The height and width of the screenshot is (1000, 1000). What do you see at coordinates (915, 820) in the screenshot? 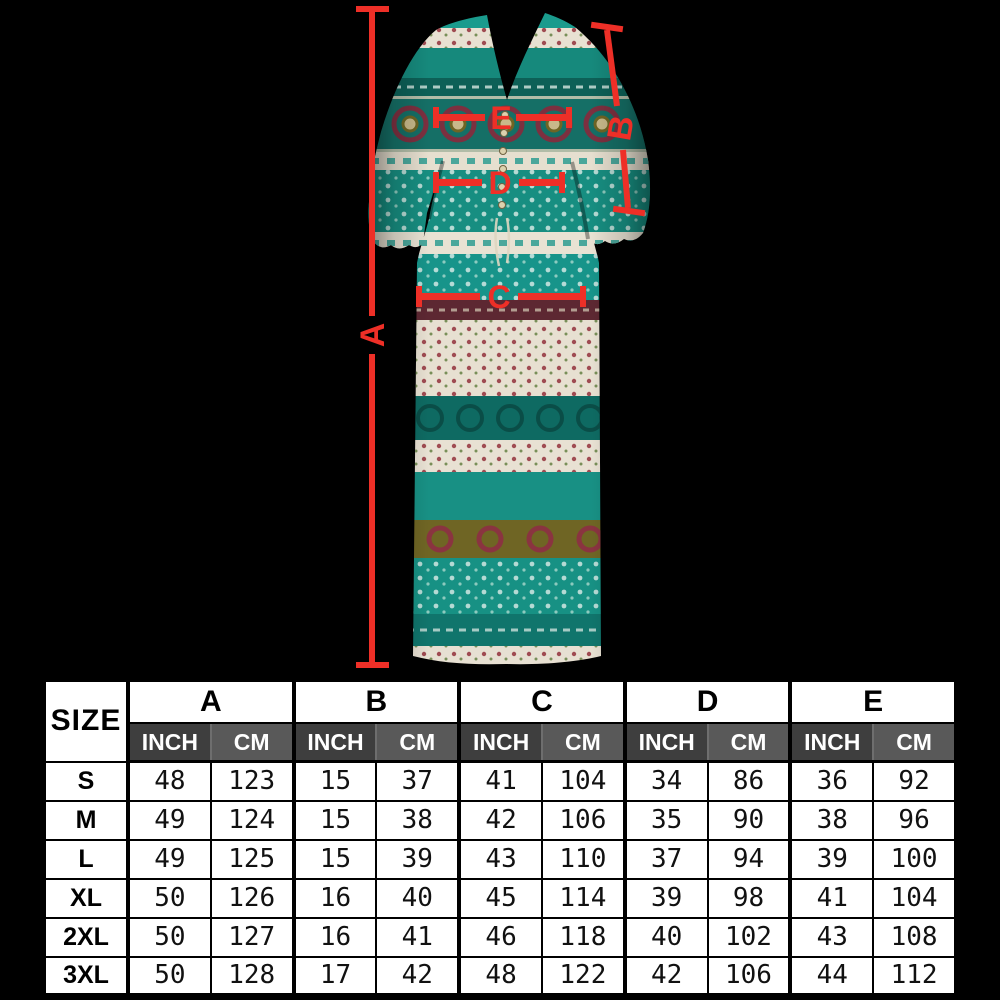
I see `value-cell: 96` at bounding box center [915, 820].